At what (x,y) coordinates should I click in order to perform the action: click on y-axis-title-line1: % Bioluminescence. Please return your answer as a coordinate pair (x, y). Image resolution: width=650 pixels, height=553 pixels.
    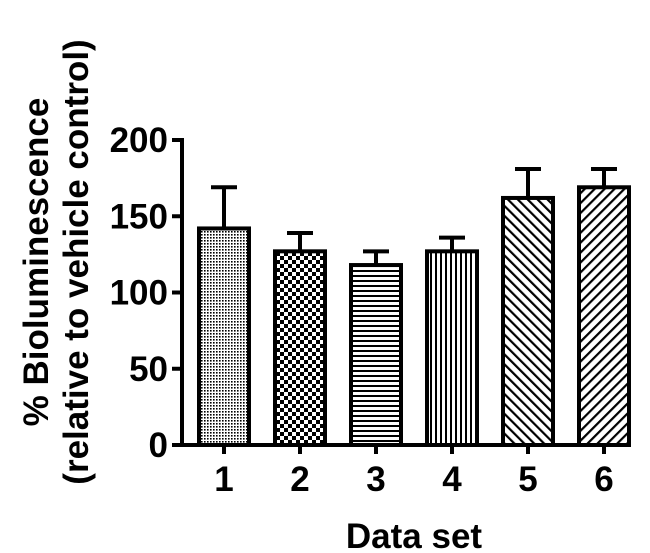
    Looking at the image, I should click on (36, 262).